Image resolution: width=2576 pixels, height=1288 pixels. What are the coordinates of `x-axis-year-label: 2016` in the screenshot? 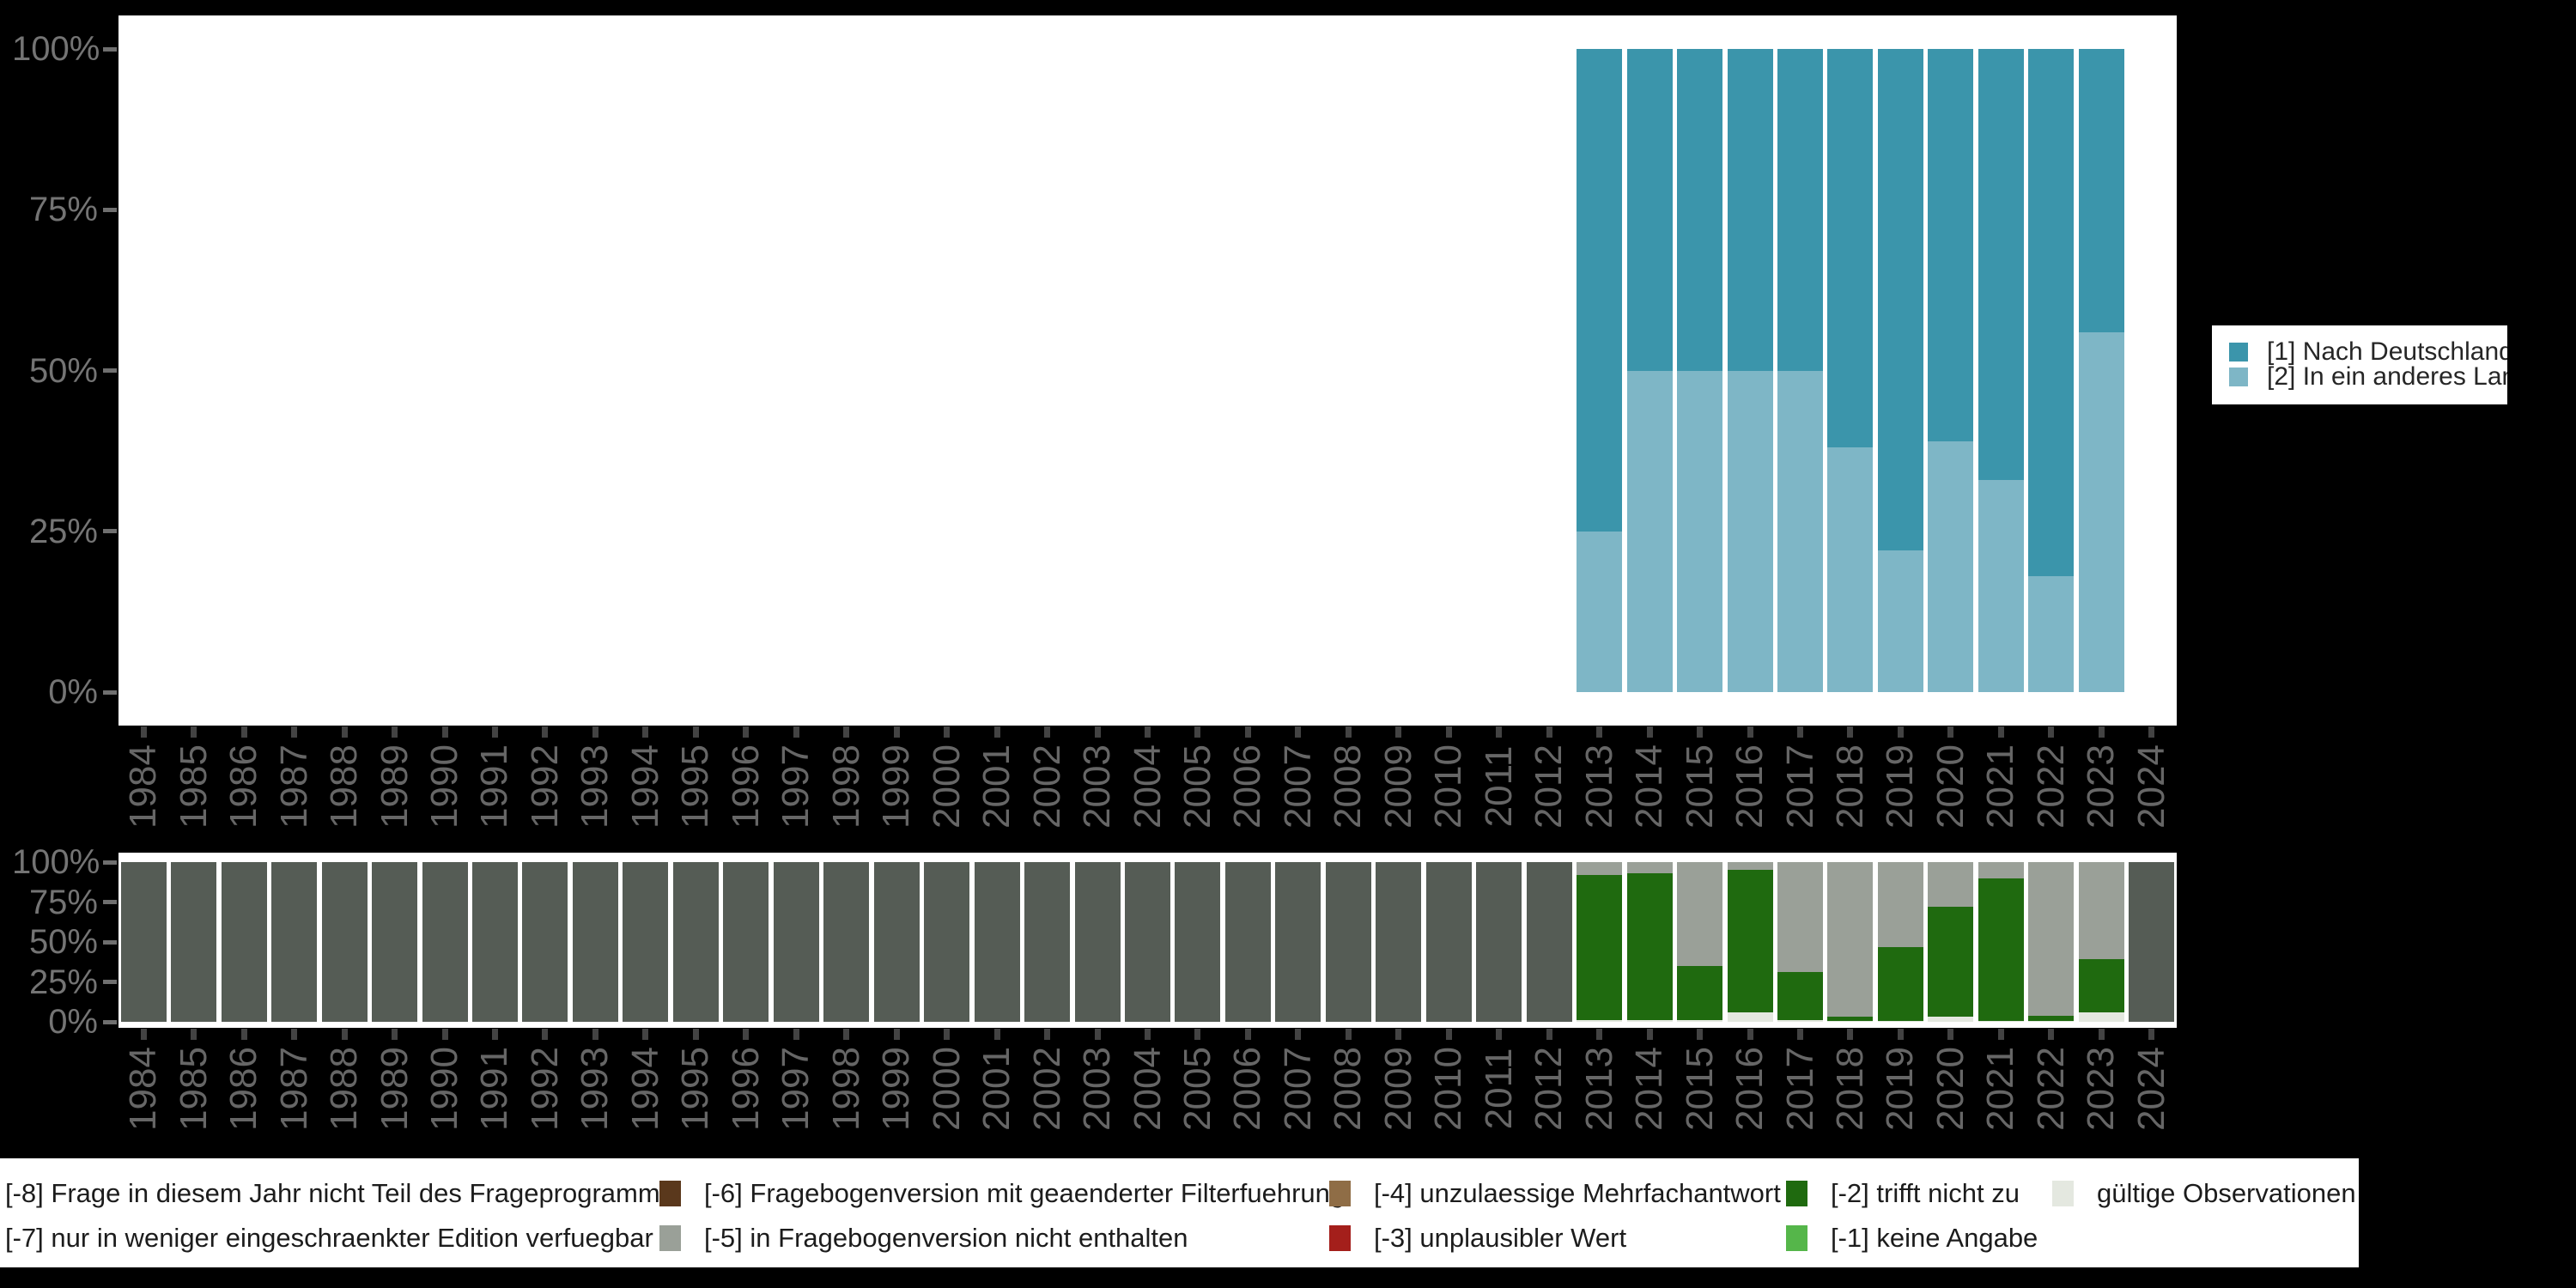 It's located at (1749, 786).